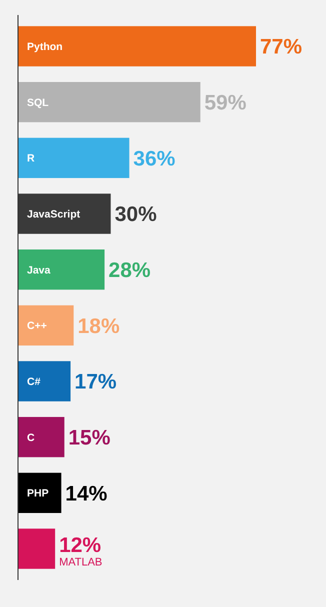  I want to click on data-label: 59%, so click(225, 102).